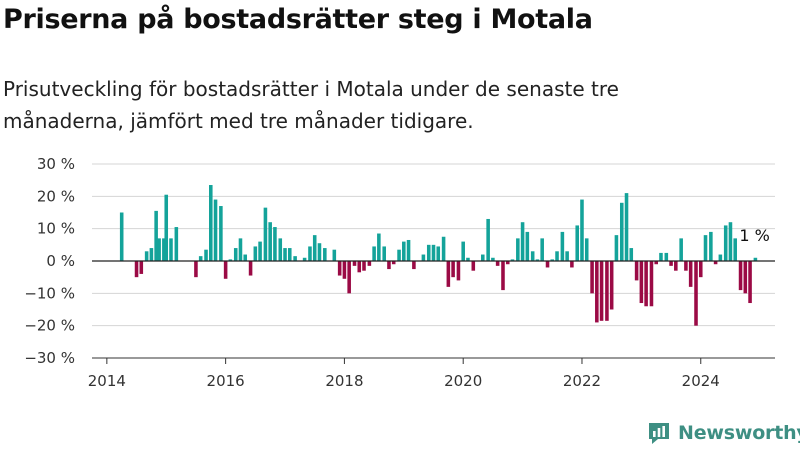 This screenshot has height=450, width=800. Describe the element at coordinates (60, 261) in the screenshot. I see `y-tick-label: 0 %` at that location.